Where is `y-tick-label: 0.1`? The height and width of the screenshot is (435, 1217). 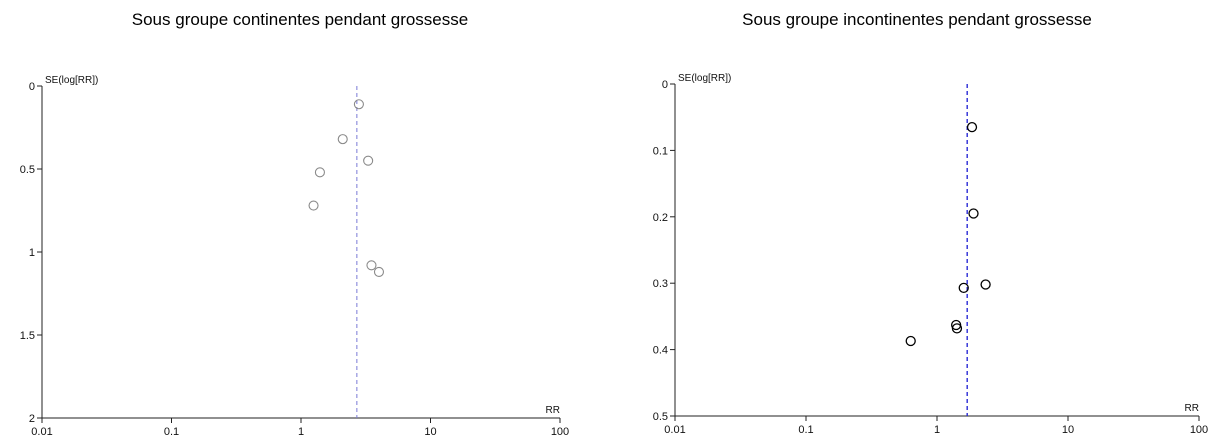 y-tick-label: 0.1 is located at coordinates (660, 151).